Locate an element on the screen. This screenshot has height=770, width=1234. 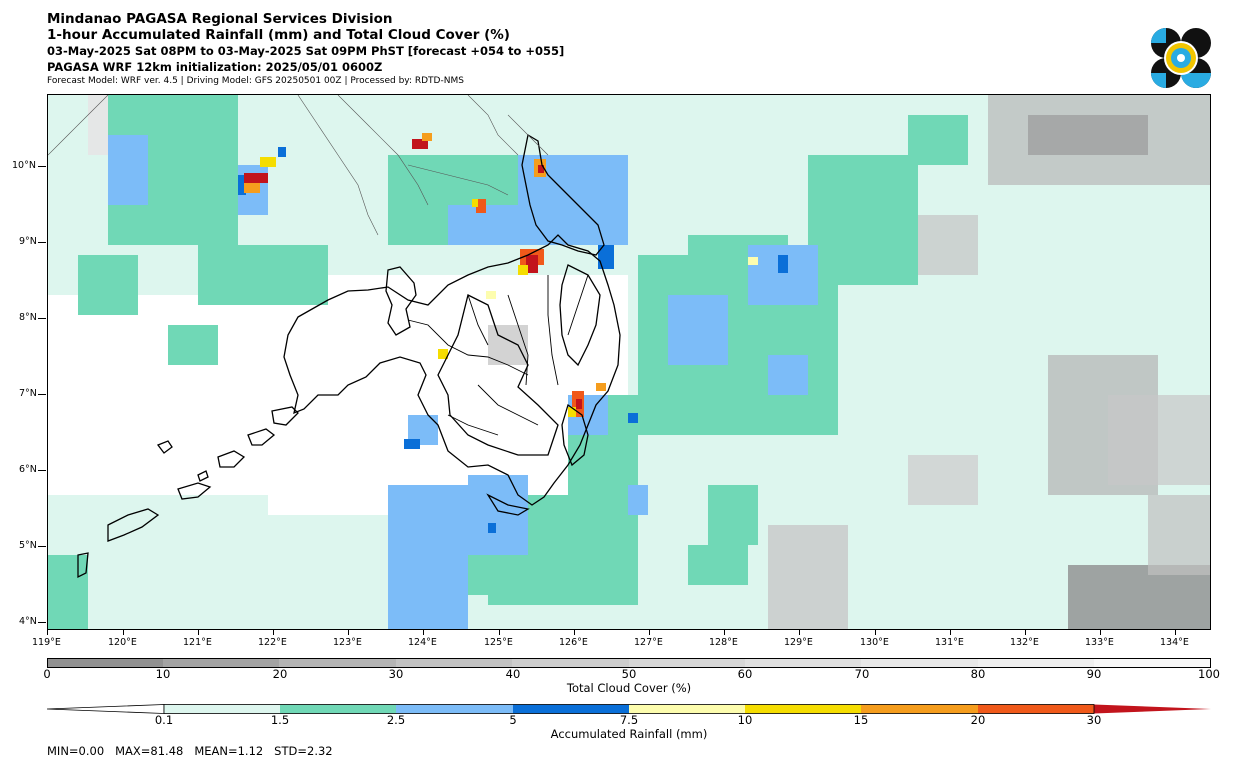
statistics-line: MIN=0.00 MAX=81.48 MEAN=1.12 STD=2.32 is located at coordinates (190, 751).